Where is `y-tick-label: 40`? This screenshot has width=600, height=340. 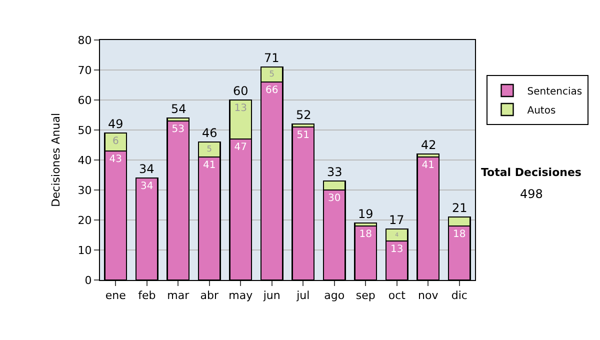 y-tick-label: 40 is located at coordinates (85, 160).